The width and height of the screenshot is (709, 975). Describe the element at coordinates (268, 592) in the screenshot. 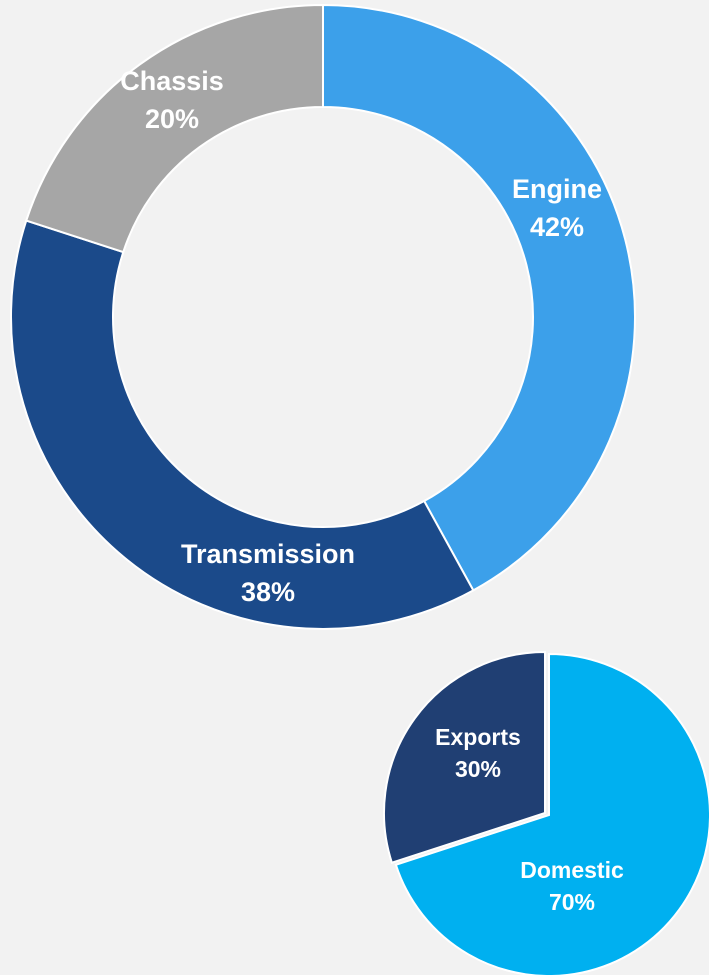

I see `value-label: 38%` at that location.